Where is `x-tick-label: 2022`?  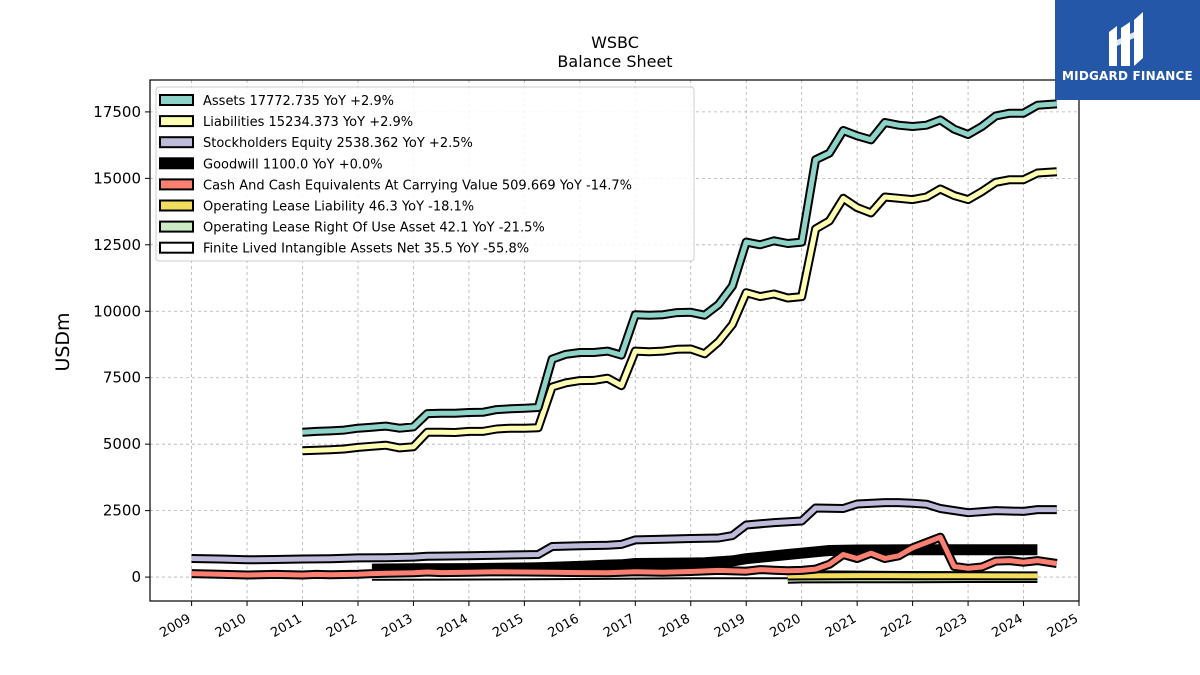 x-tick-label: 2022 is located at coordinates (896, 626).